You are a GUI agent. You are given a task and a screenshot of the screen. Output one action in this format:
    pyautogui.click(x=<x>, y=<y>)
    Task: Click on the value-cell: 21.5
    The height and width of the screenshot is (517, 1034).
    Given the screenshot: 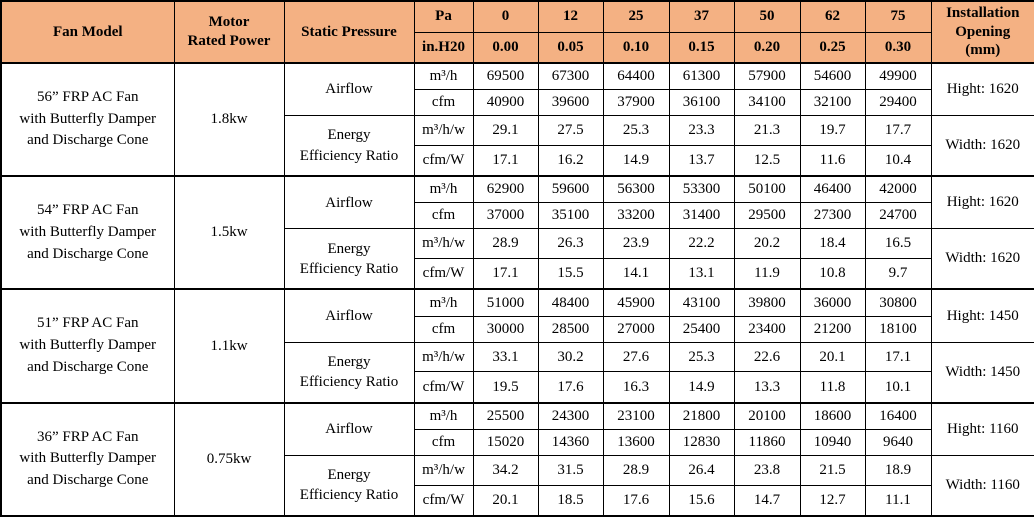 What is the action you would take?
    pyautogui.click(x=832, y=470)
    